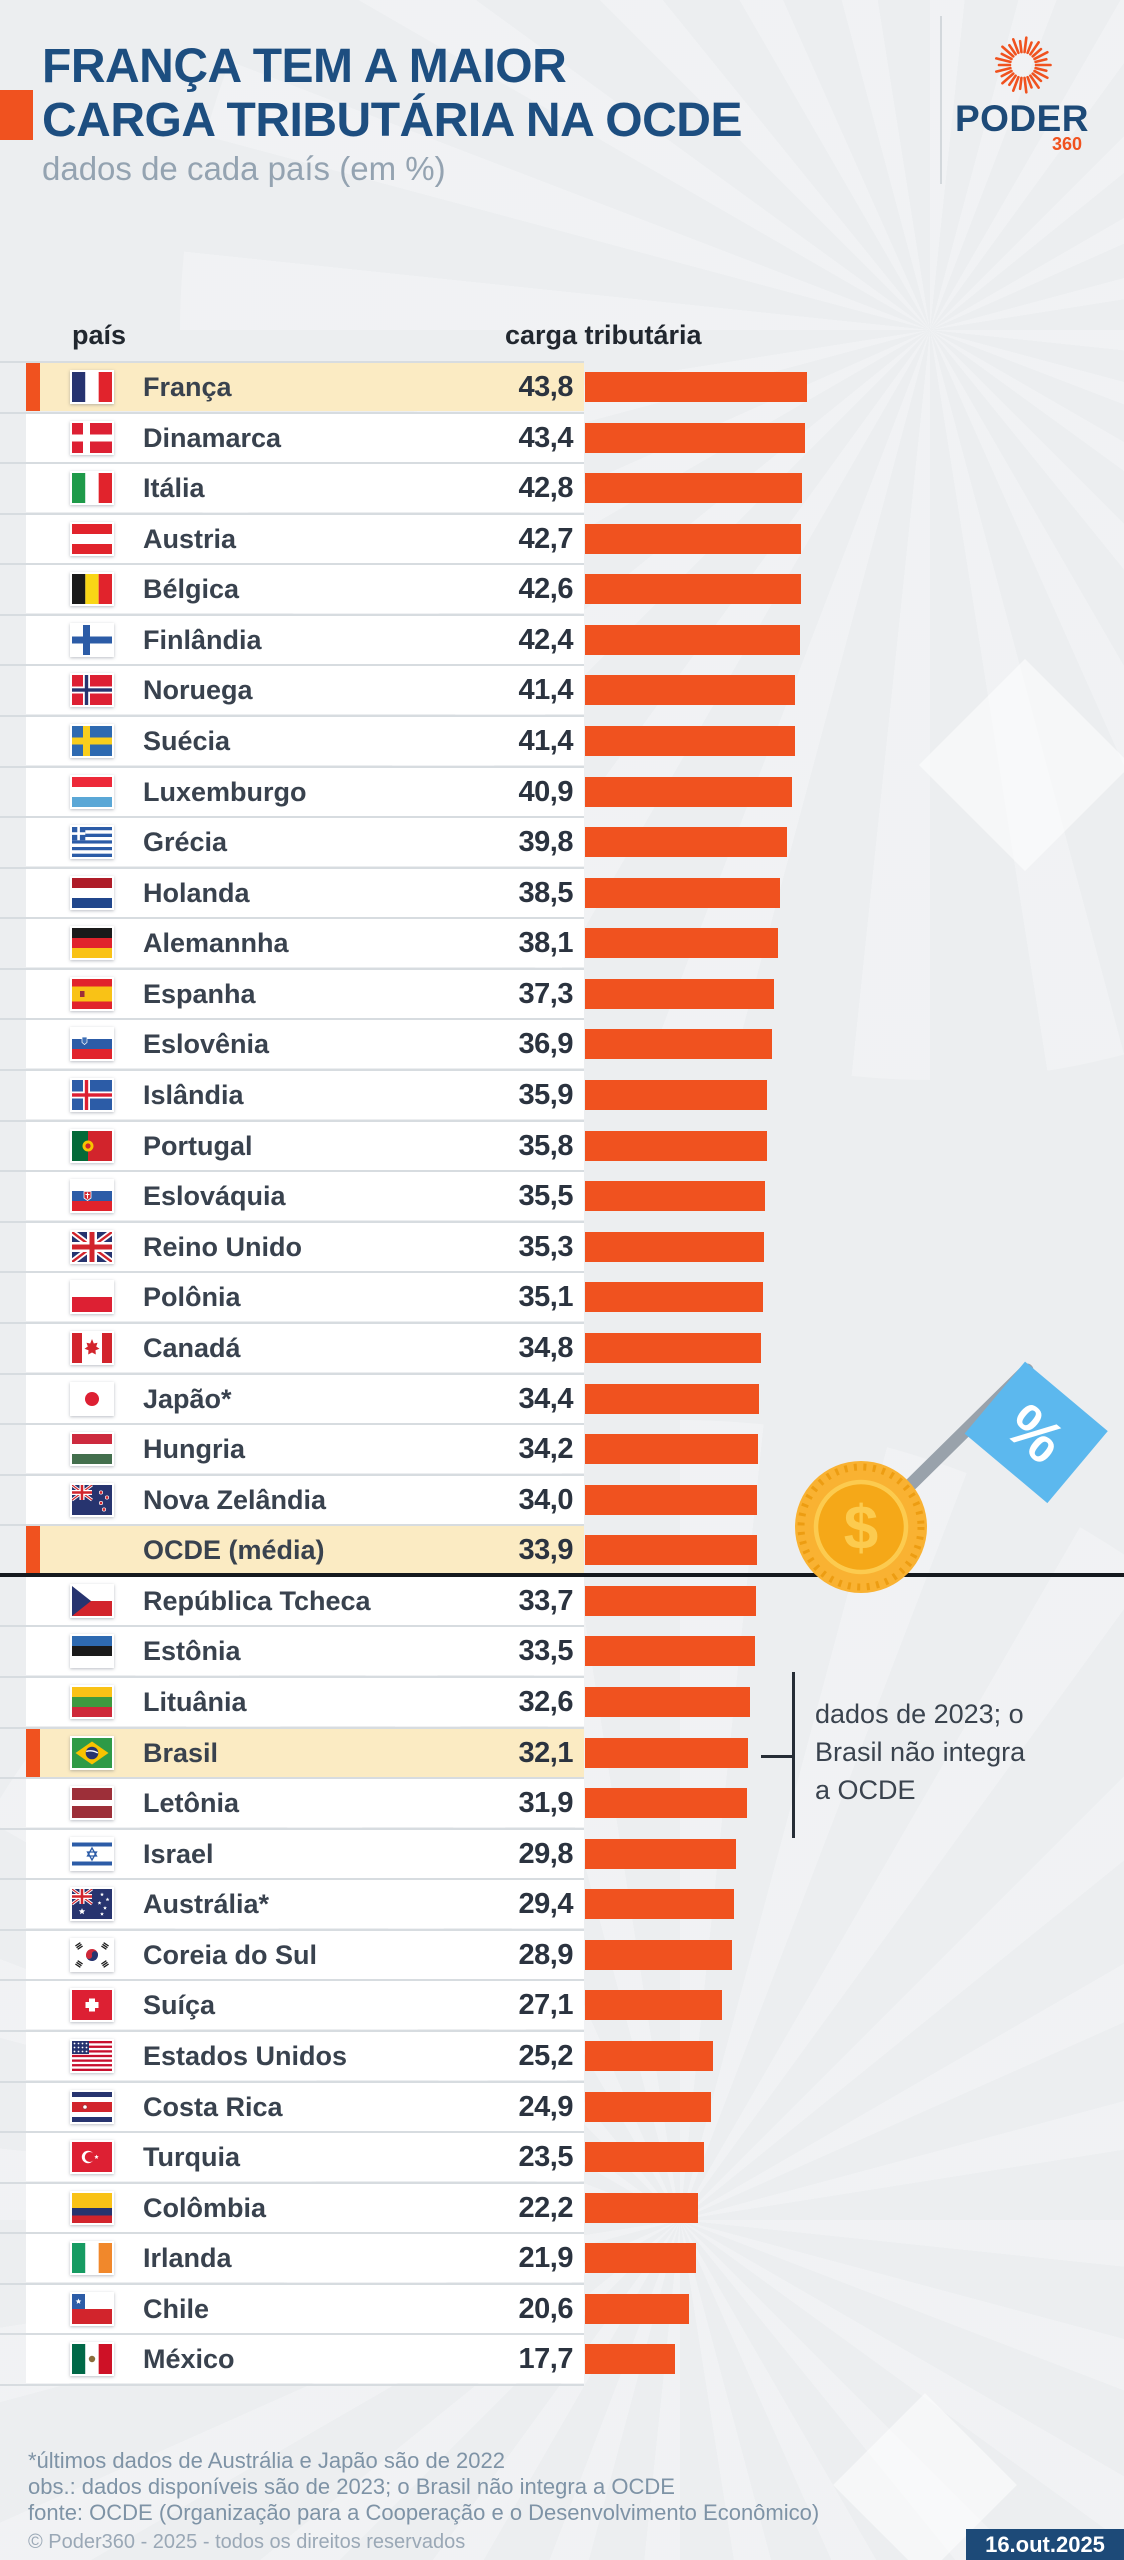 Image resolution: width=1124 pixels, height=2560 pixels. I want to click on table-row: Eslováquia 35,5, so click(305, 1196).